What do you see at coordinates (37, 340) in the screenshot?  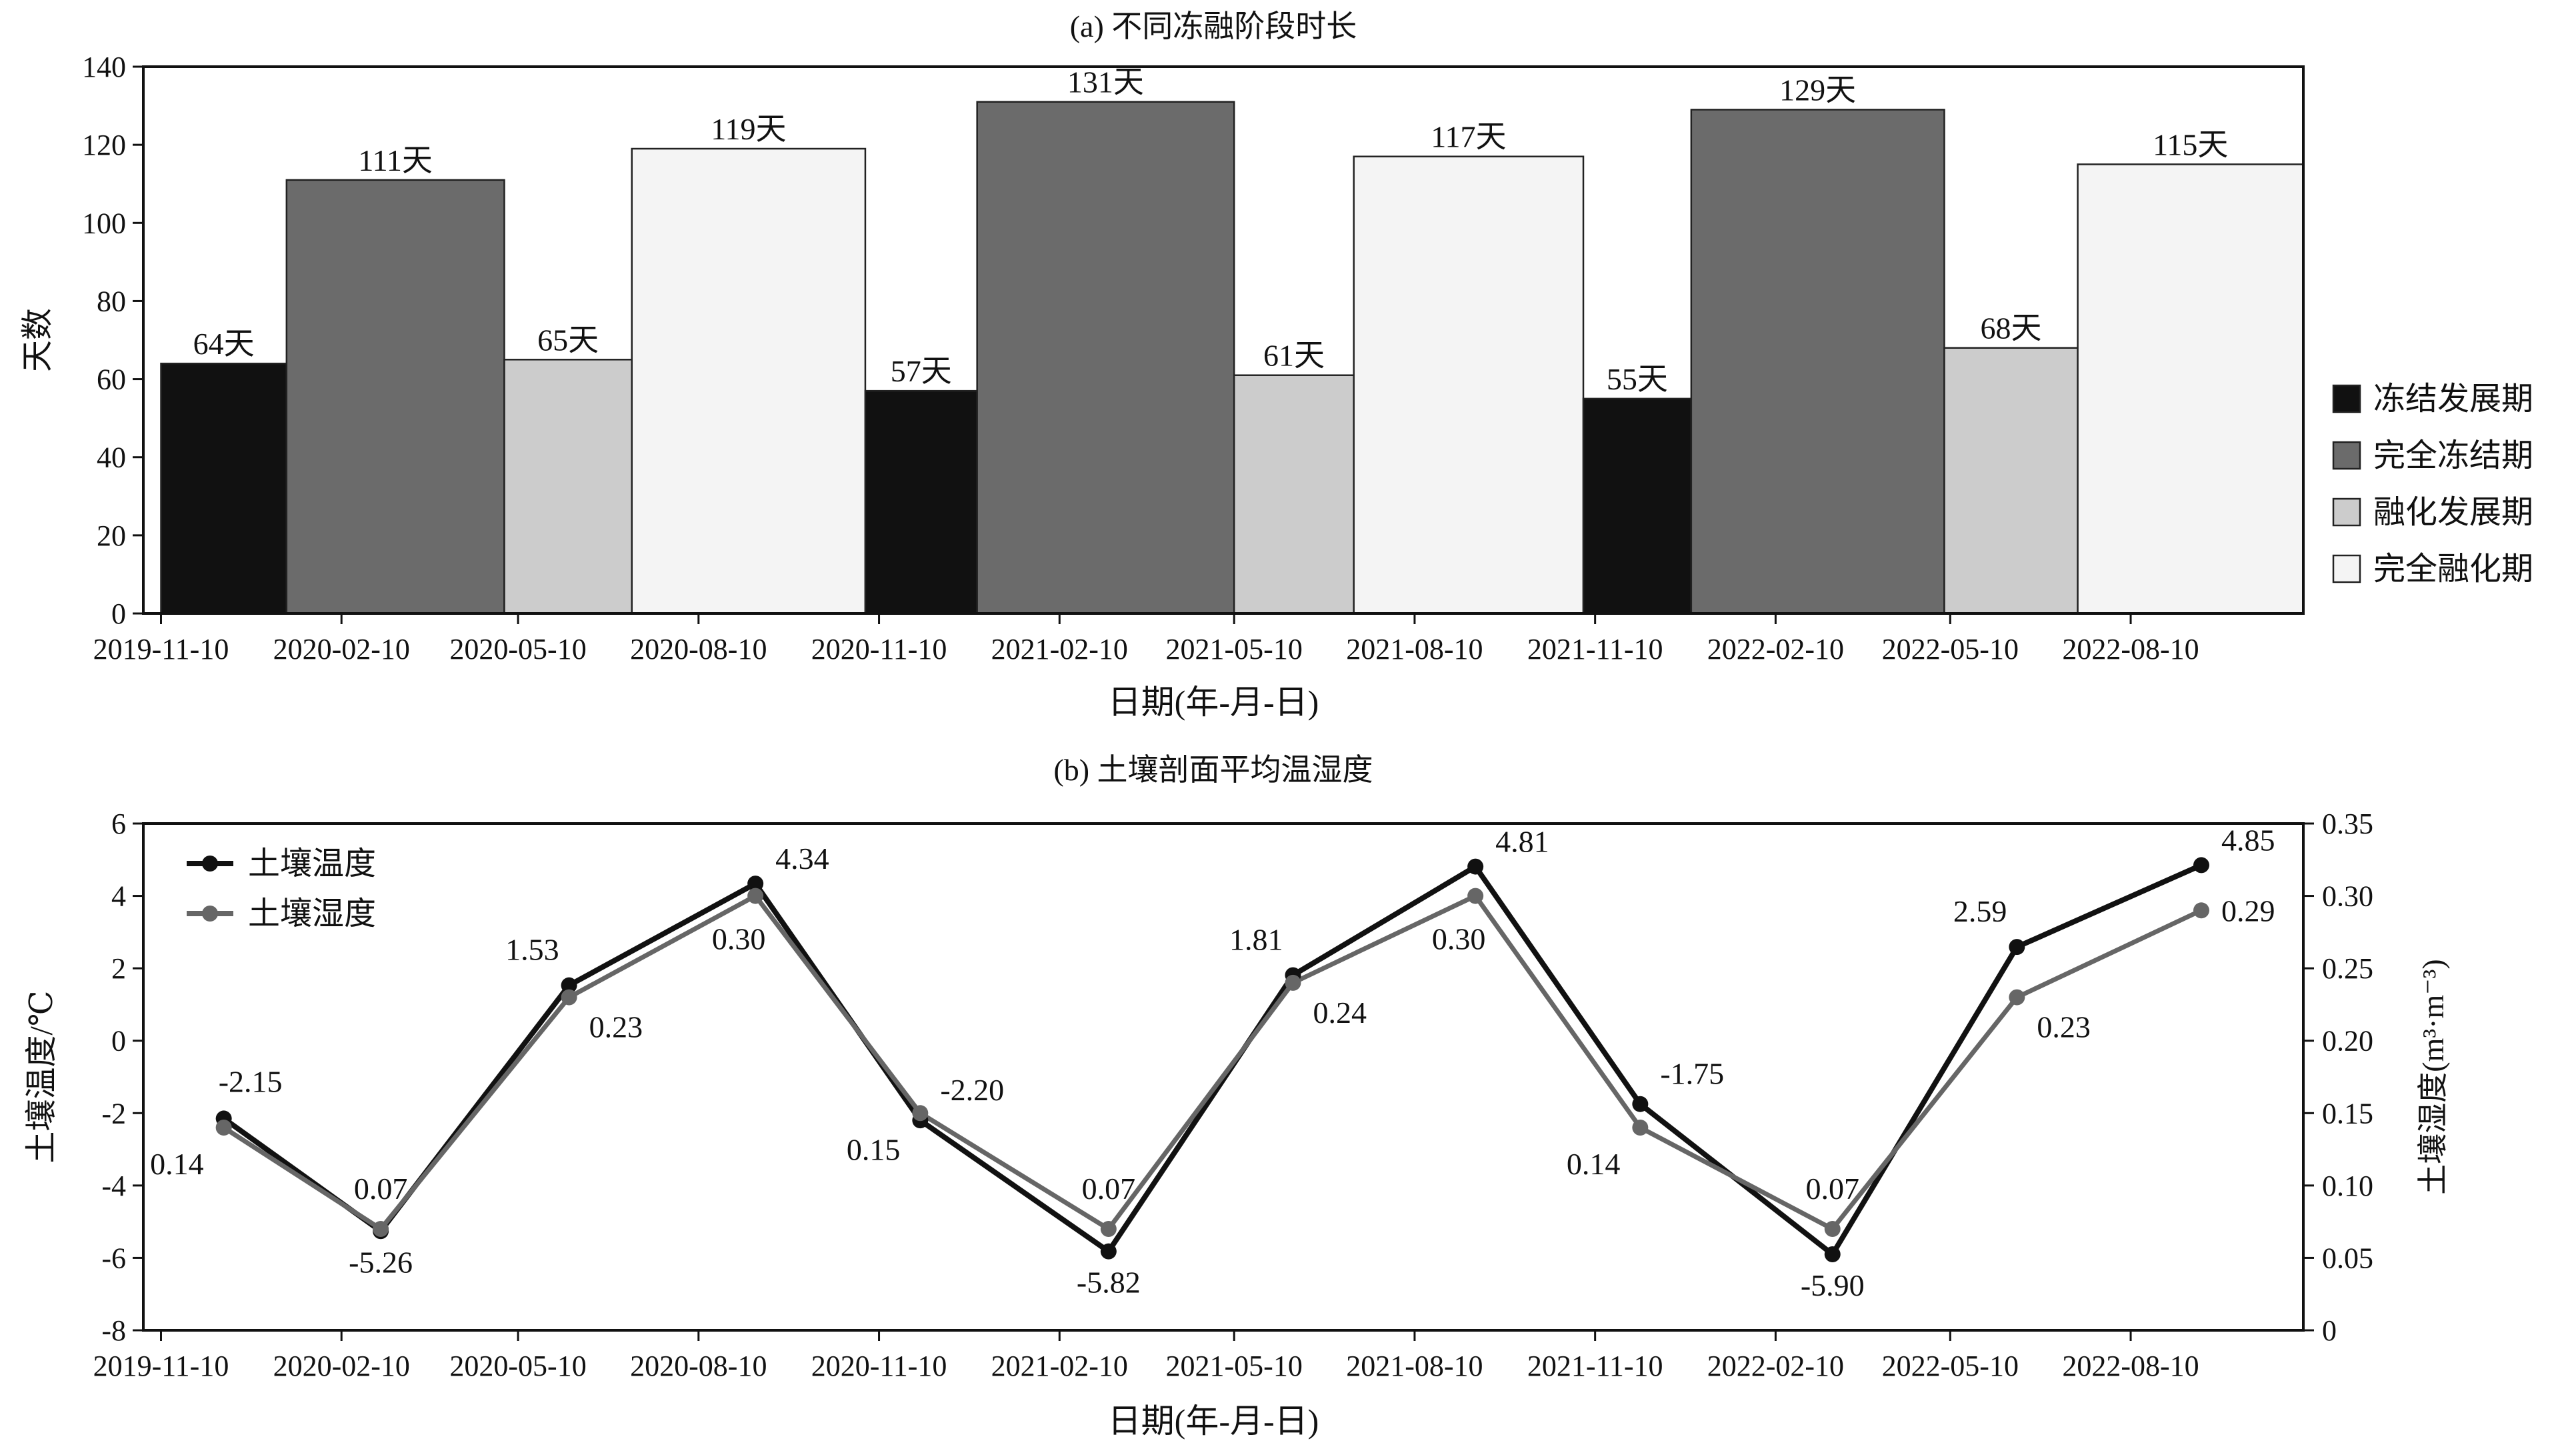 I see `panel-a-y-axis-label: 天数` at bounding box center [37, 340].